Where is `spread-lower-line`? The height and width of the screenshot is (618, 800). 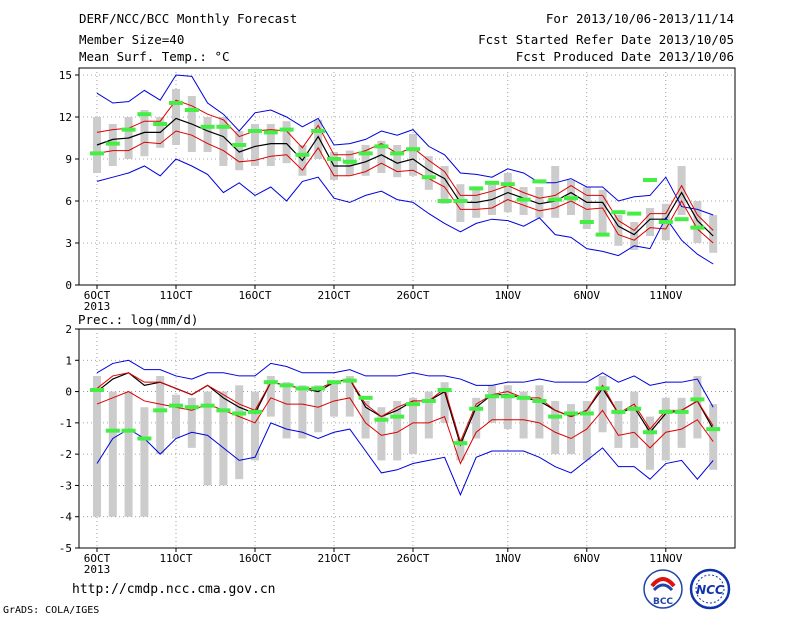
spread-lower-line is located at coordinates (405, 428).